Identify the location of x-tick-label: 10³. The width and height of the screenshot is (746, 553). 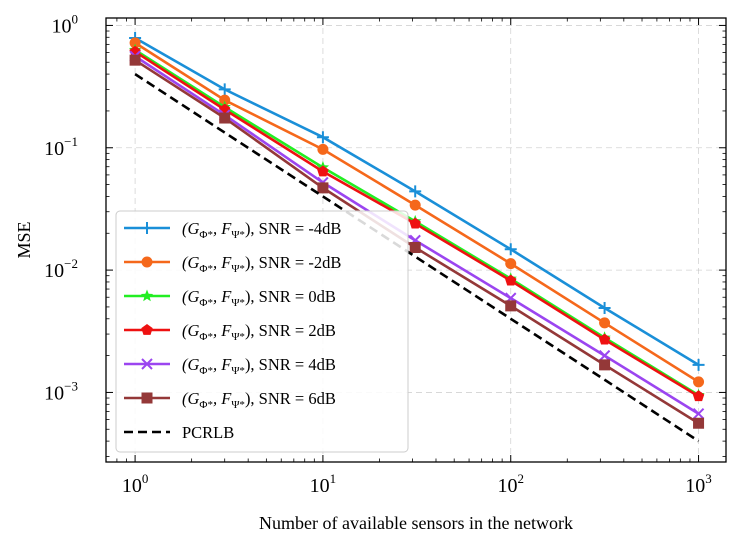
(698, 484).